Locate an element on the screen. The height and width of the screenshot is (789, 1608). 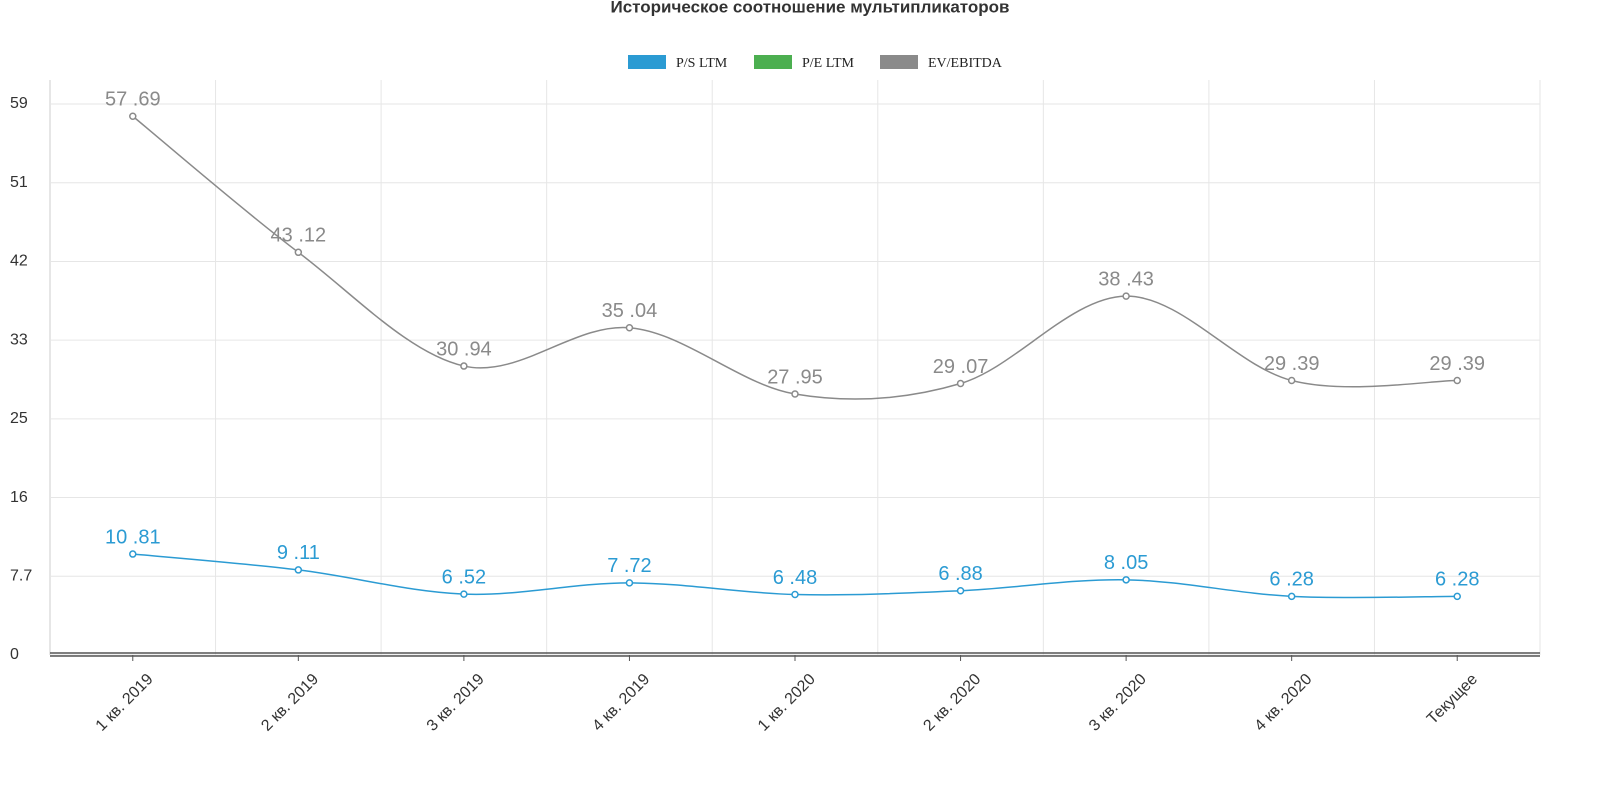
data-label: 57 .69 is located at coordinates (133, 100).